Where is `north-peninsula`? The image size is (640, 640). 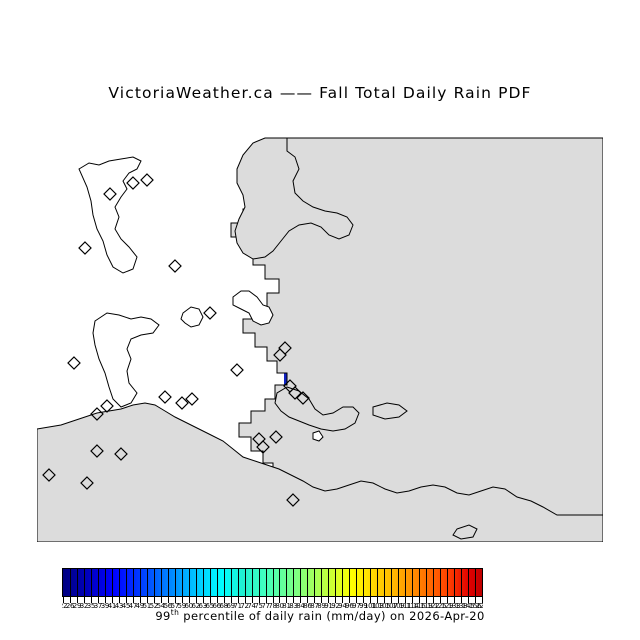
north-peninsula is located at coordinates (294, 198).